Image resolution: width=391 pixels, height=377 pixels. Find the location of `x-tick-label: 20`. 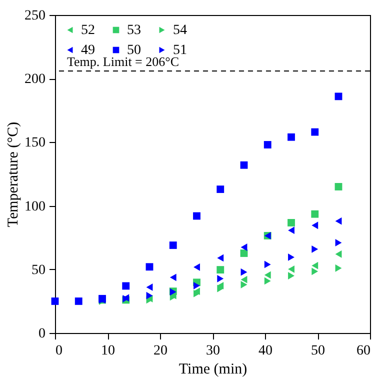

x-tick-label: 20 is located at coordinates (161, 351).